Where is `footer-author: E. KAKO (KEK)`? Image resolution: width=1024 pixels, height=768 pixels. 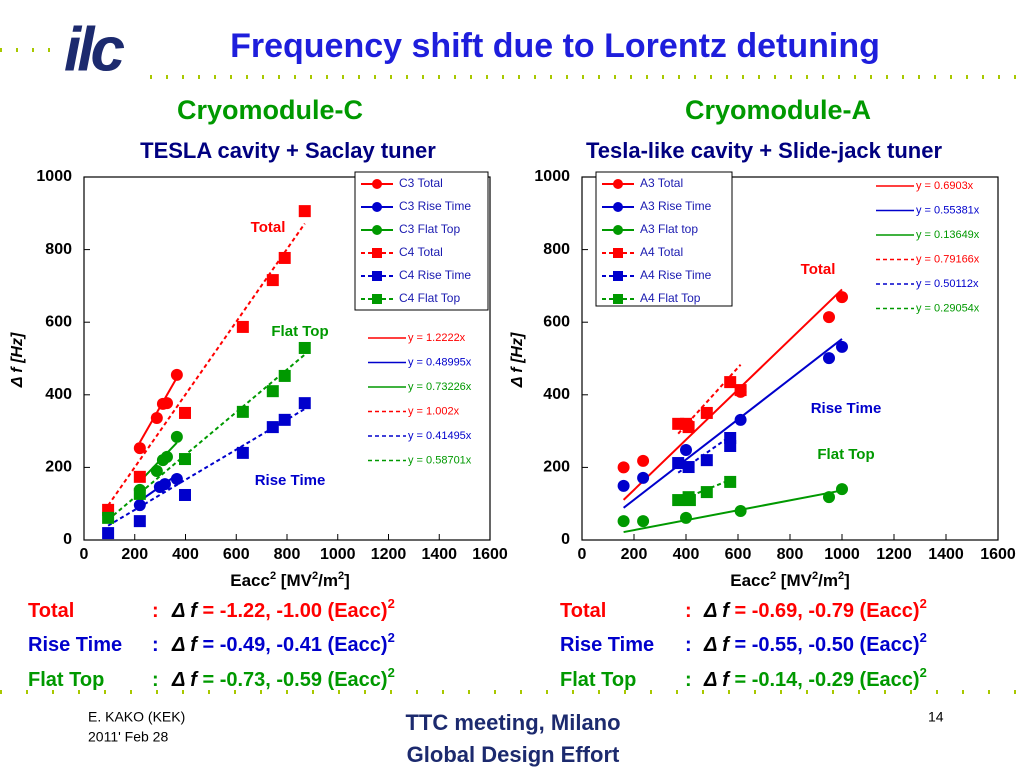
footer-author: E. KAKO (KEK) is located at coordinates (136, 717).